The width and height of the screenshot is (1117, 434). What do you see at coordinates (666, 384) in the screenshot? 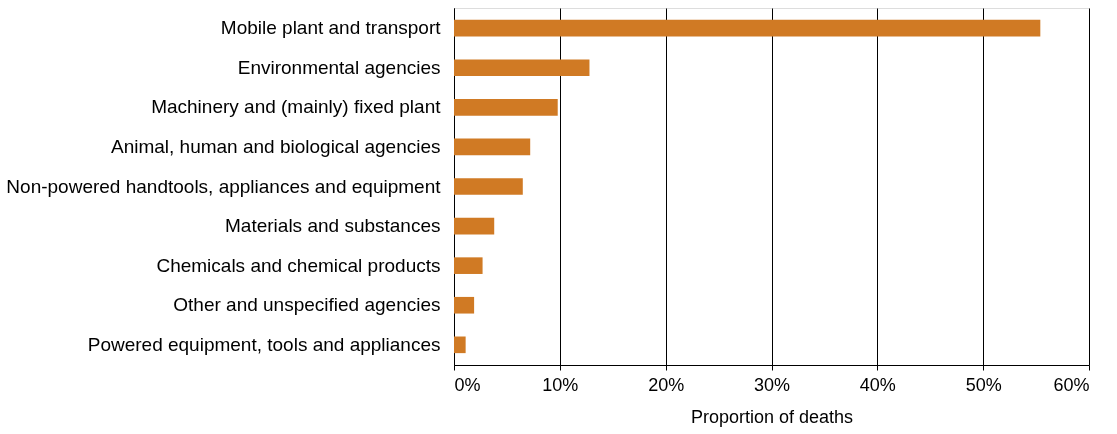
I see `x-tick-label: 20%` at bounding box center [666, 384].